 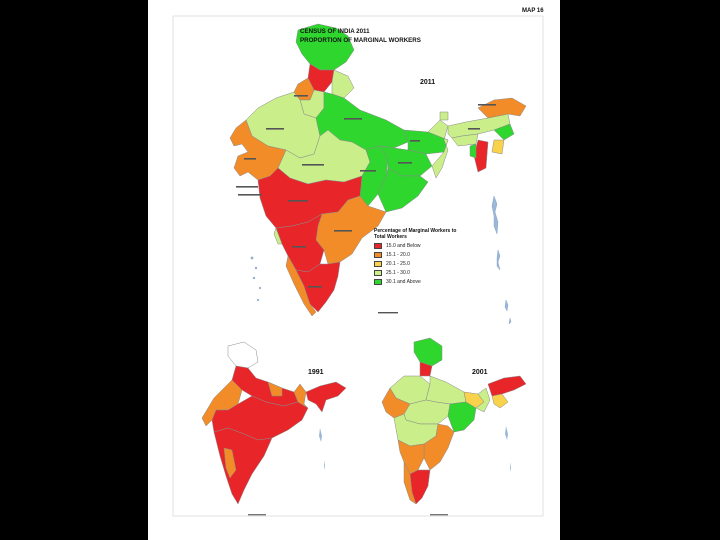 What do you see at coordinates (398, 254) in the screenshot?
I see `legend-label: 15.1 - 20.0` at bounding box center [398, 254].